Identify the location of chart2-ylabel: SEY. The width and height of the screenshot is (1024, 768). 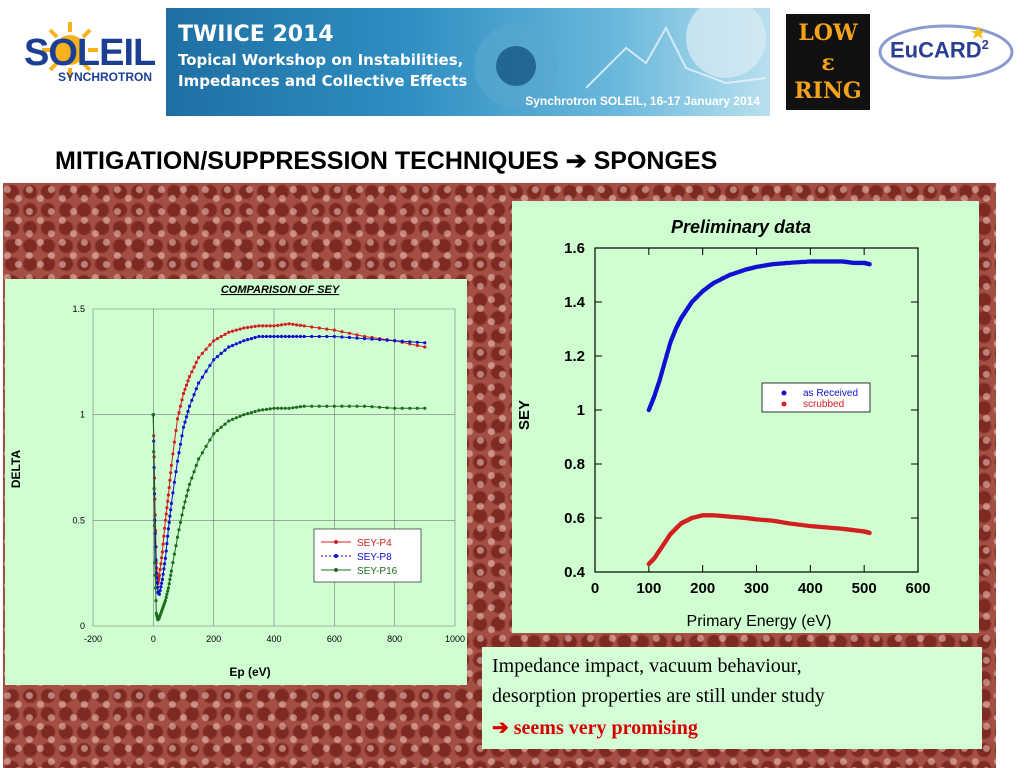
(524, 415).